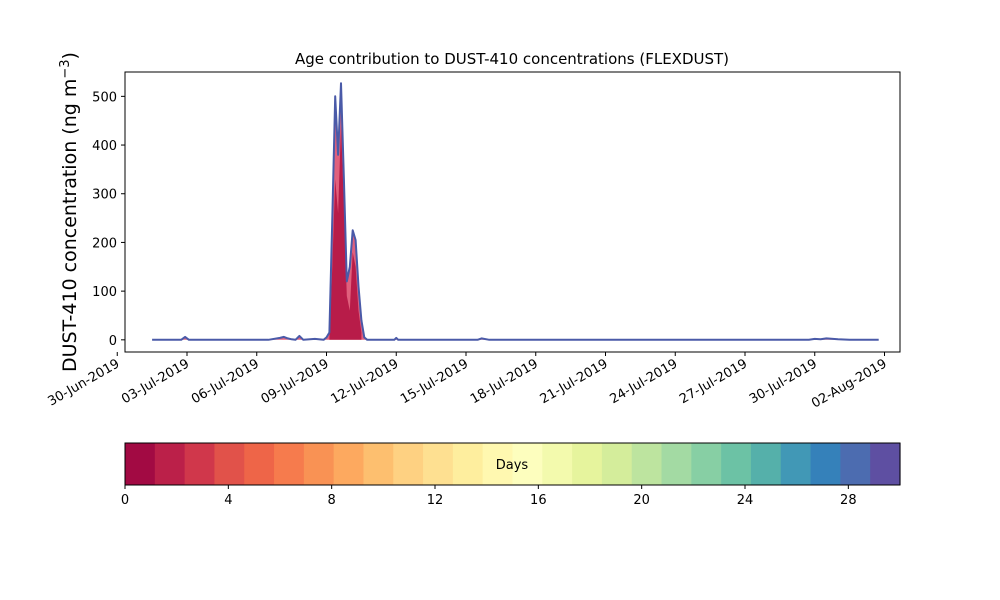 This screenshot has width=1000, height=600. What do you see at coordinates (104, 243) in the screenshot?
I see `y-tick-label: 200` at bounding box center [104, 243].